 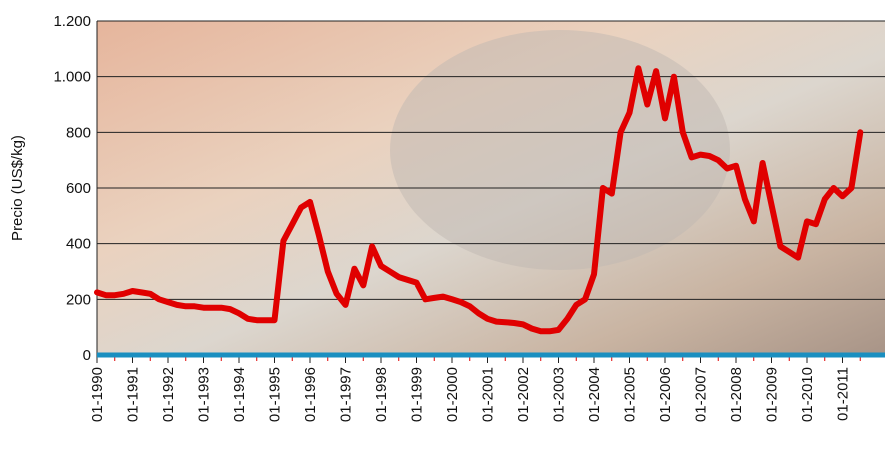 What do you see at coordinates (133, 394) in the screenshot?
I see `x-tick-label: 01-1991` at bounding box center [133, 394].